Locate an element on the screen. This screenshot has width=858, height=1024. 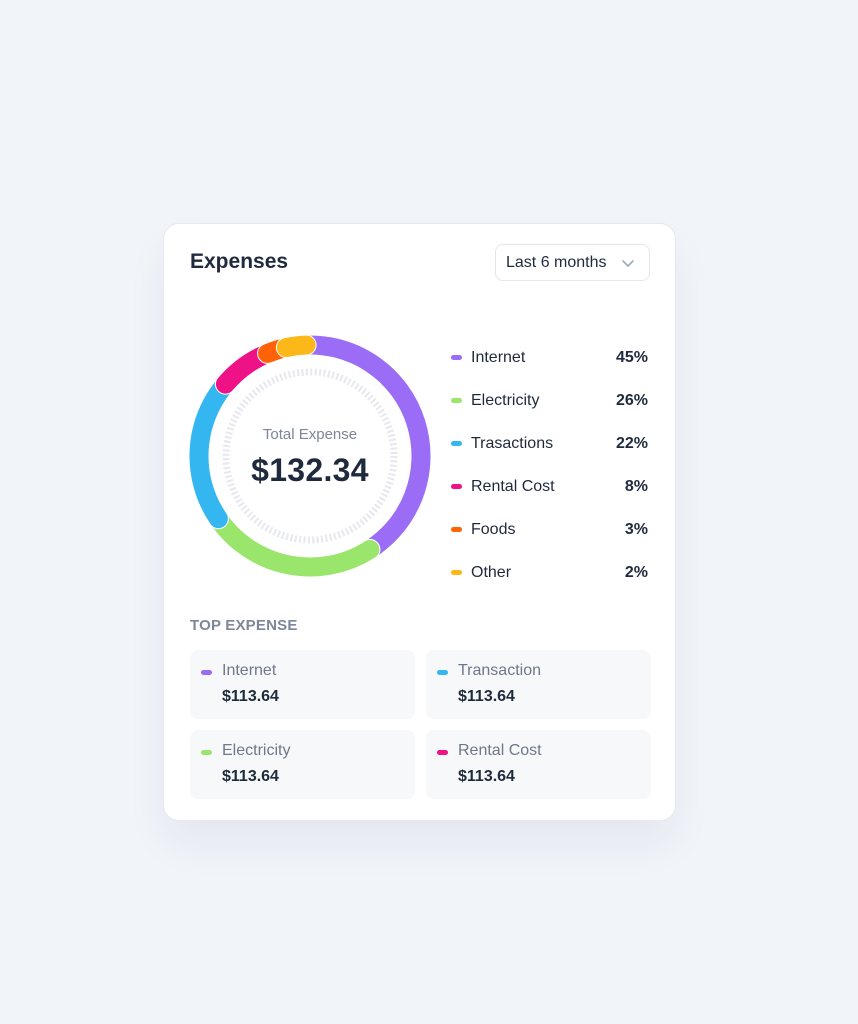
legend-label: Electricity is located at coordinates (505, 400).